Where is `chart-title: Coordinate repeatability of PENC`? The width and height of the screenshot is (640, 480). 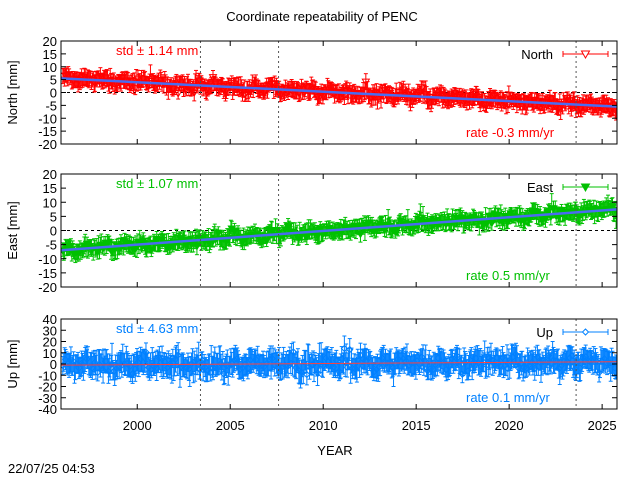
chart-title: Coordinate repeatability of PENC is located at coordinates (322, 16).